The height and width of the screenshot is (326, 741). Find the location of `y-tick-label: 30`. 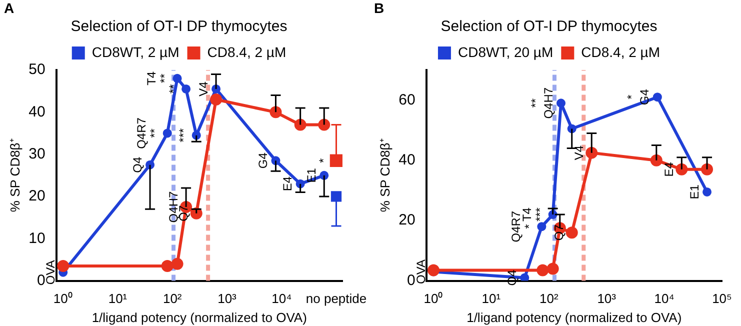

y-tick-label: 30 is located at coordinates (37, 153).